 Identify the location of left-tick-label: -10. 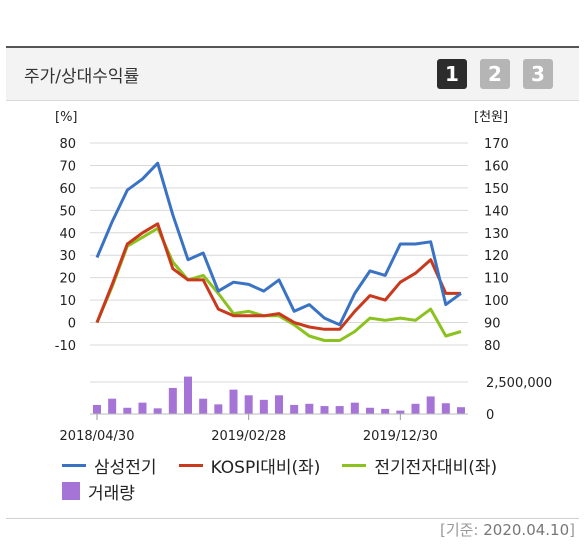
(65, 346).